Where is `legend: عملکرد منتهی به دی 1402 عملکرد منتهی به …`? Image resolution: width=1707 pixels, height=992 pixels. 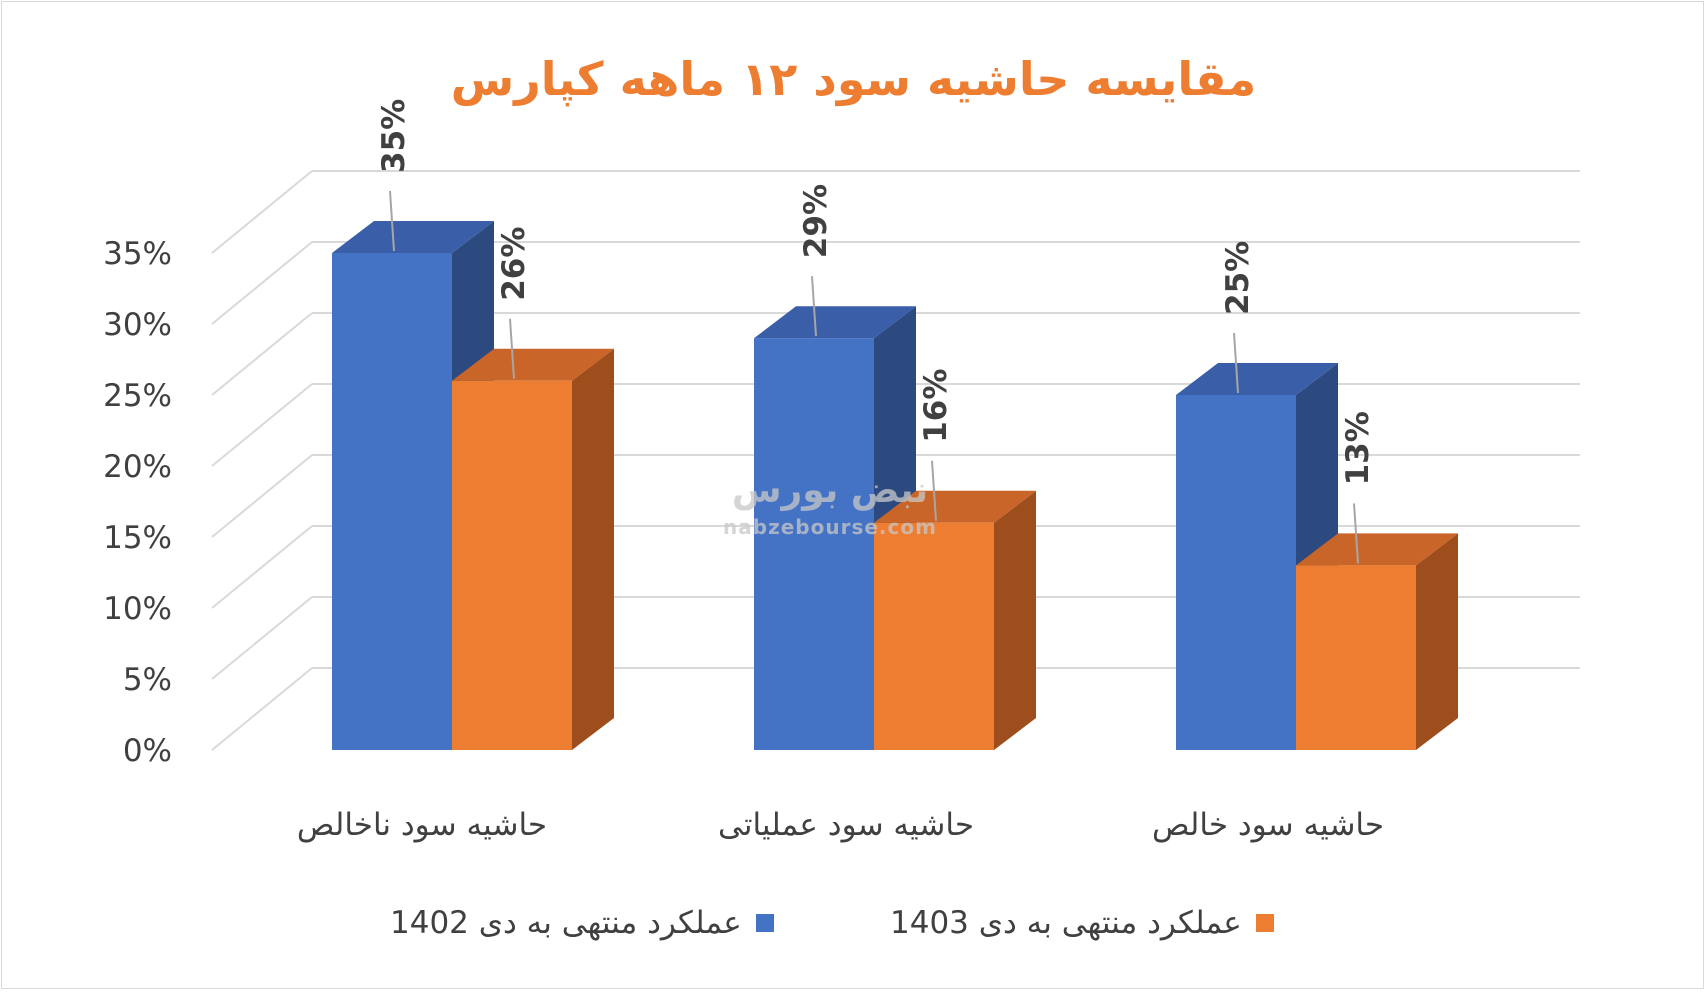
legend: عملکرد منتهی به دی 1402 عملکرد منتهی به … is located at coordinates (853, 923).